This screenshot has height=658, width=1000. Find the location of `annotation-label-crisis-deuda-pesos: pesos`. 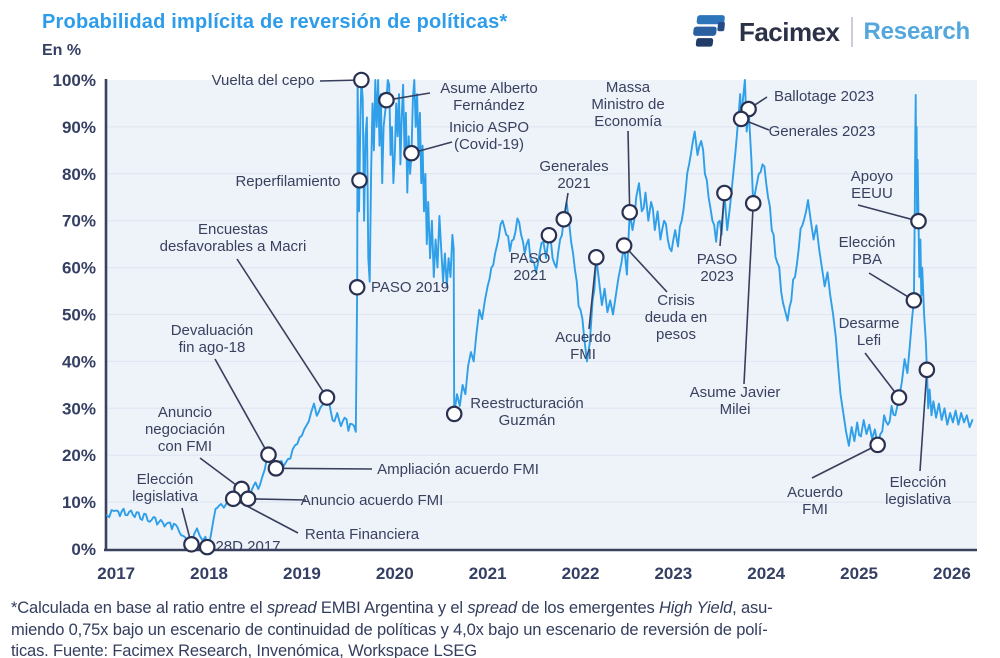

annotation-label-crisis-deuda-pesos: pesos is located at coordinates (676, 334).